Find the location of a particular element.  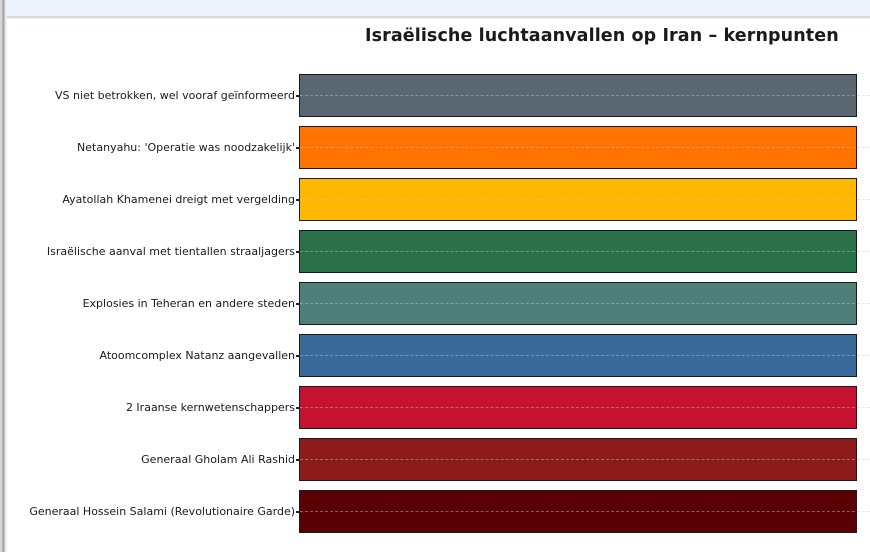

bar-row: Explosies in Teheran en andere steden is located at coordinates (435, 303).